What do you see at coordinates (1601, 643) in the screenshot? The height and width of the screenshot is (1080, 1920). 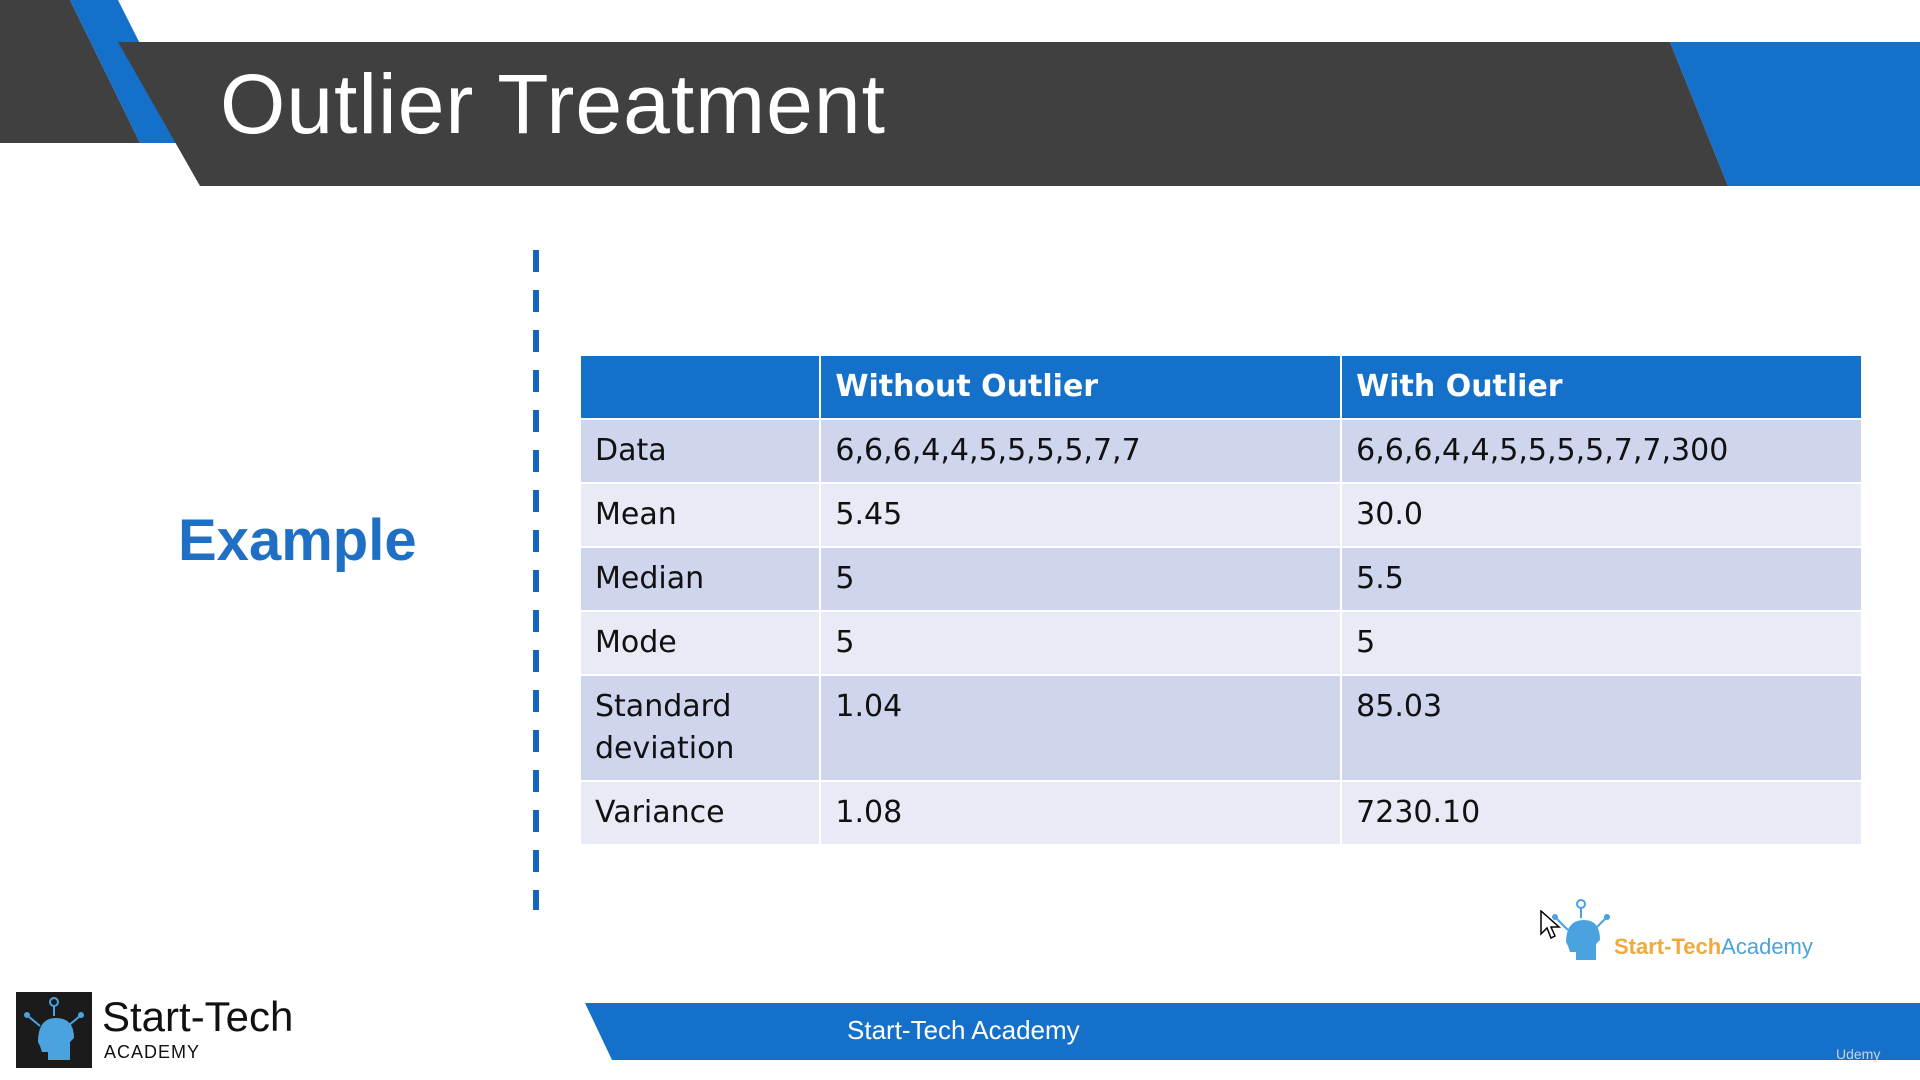 I see `cell-with-outlier: 5` at bounding box center [1601, 643].